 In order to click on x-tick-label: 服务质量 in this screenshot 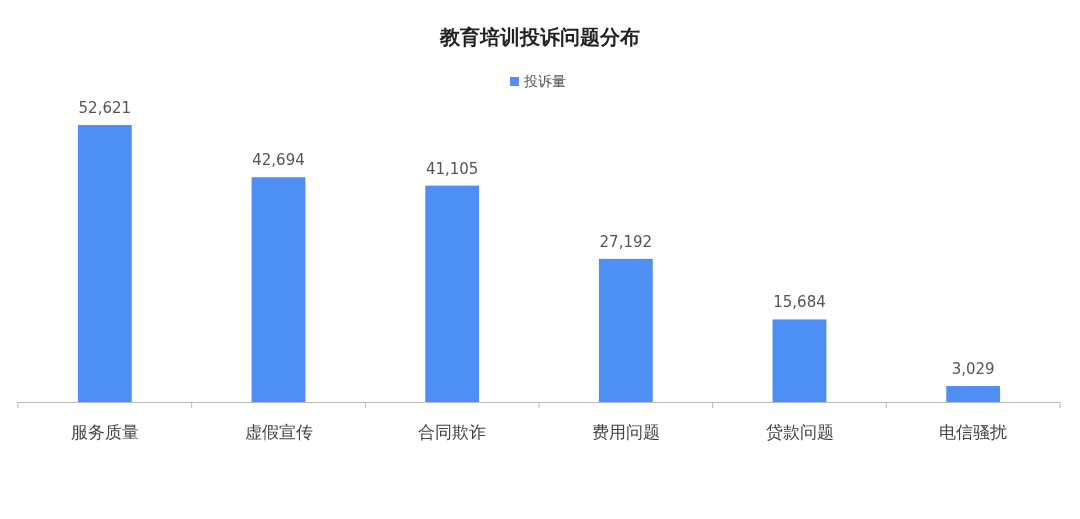, I will do `click(104, 432)`.